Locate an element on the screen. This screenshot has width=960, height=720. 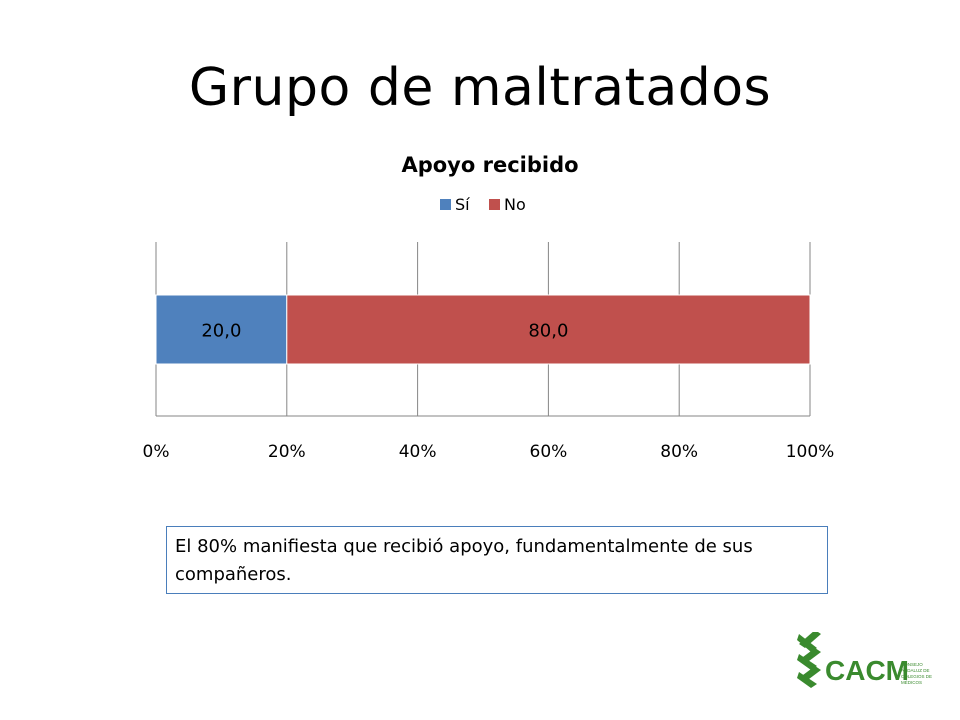
bar-value-label: 80,0 is located at coordinates (548, 331).